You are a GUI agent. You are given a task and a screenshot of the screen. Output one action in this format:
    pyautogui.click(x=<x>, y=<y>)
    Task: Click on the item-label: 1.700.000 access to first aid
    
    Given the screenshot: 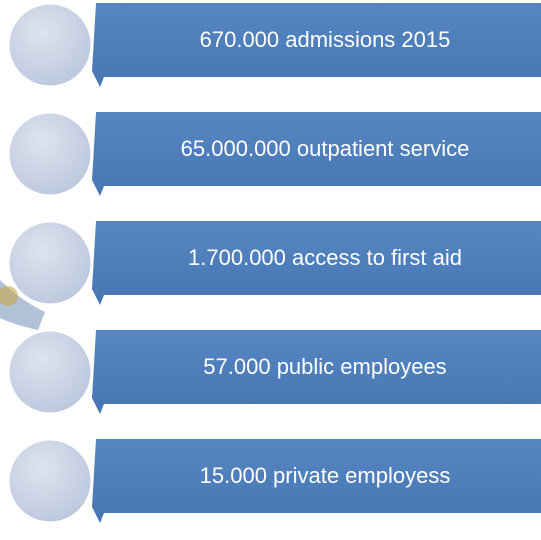 What is the action you would take?
    pyautogui.click(x=325, y=257)
    